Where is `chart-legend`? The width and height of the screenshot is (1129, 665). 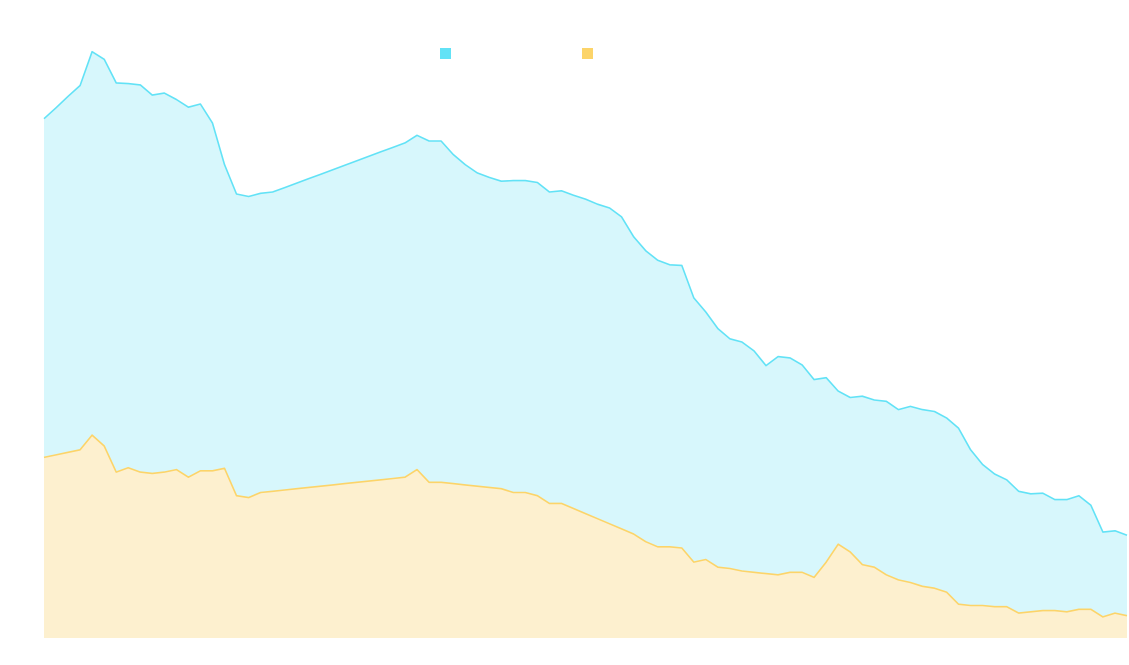 chart-legend is located at coordinates (516, 53).